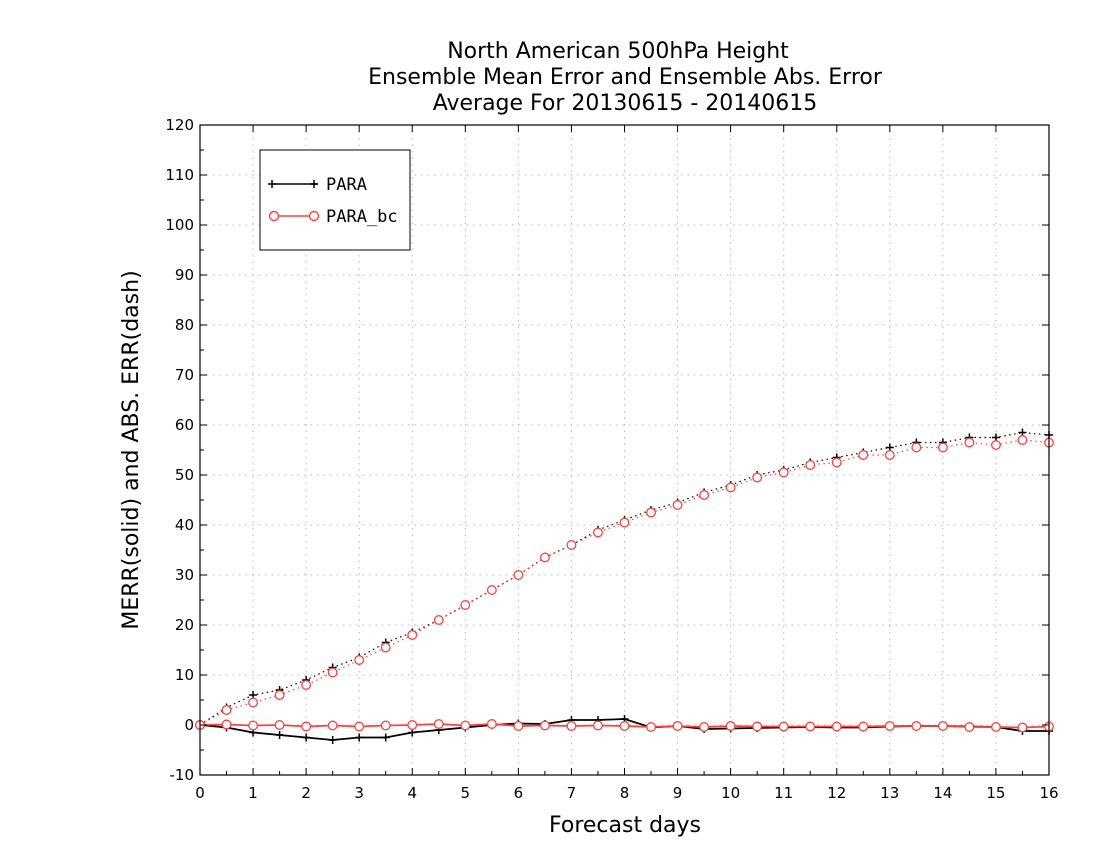 The image size is (1100, 850). I want to click on x-tick-label: 15, so click(995, 793).